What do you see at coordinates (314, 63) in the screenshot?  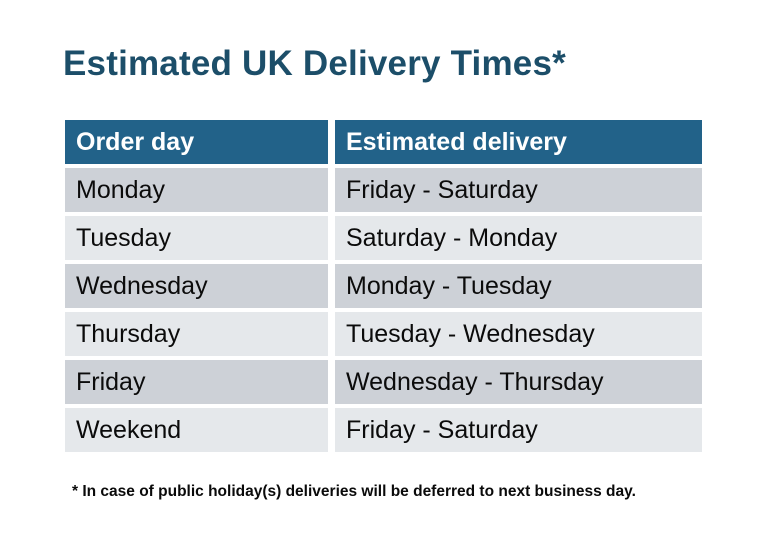 I see `page-title: Estimated UK Delivery Times*` at bounding box center [314, 63].